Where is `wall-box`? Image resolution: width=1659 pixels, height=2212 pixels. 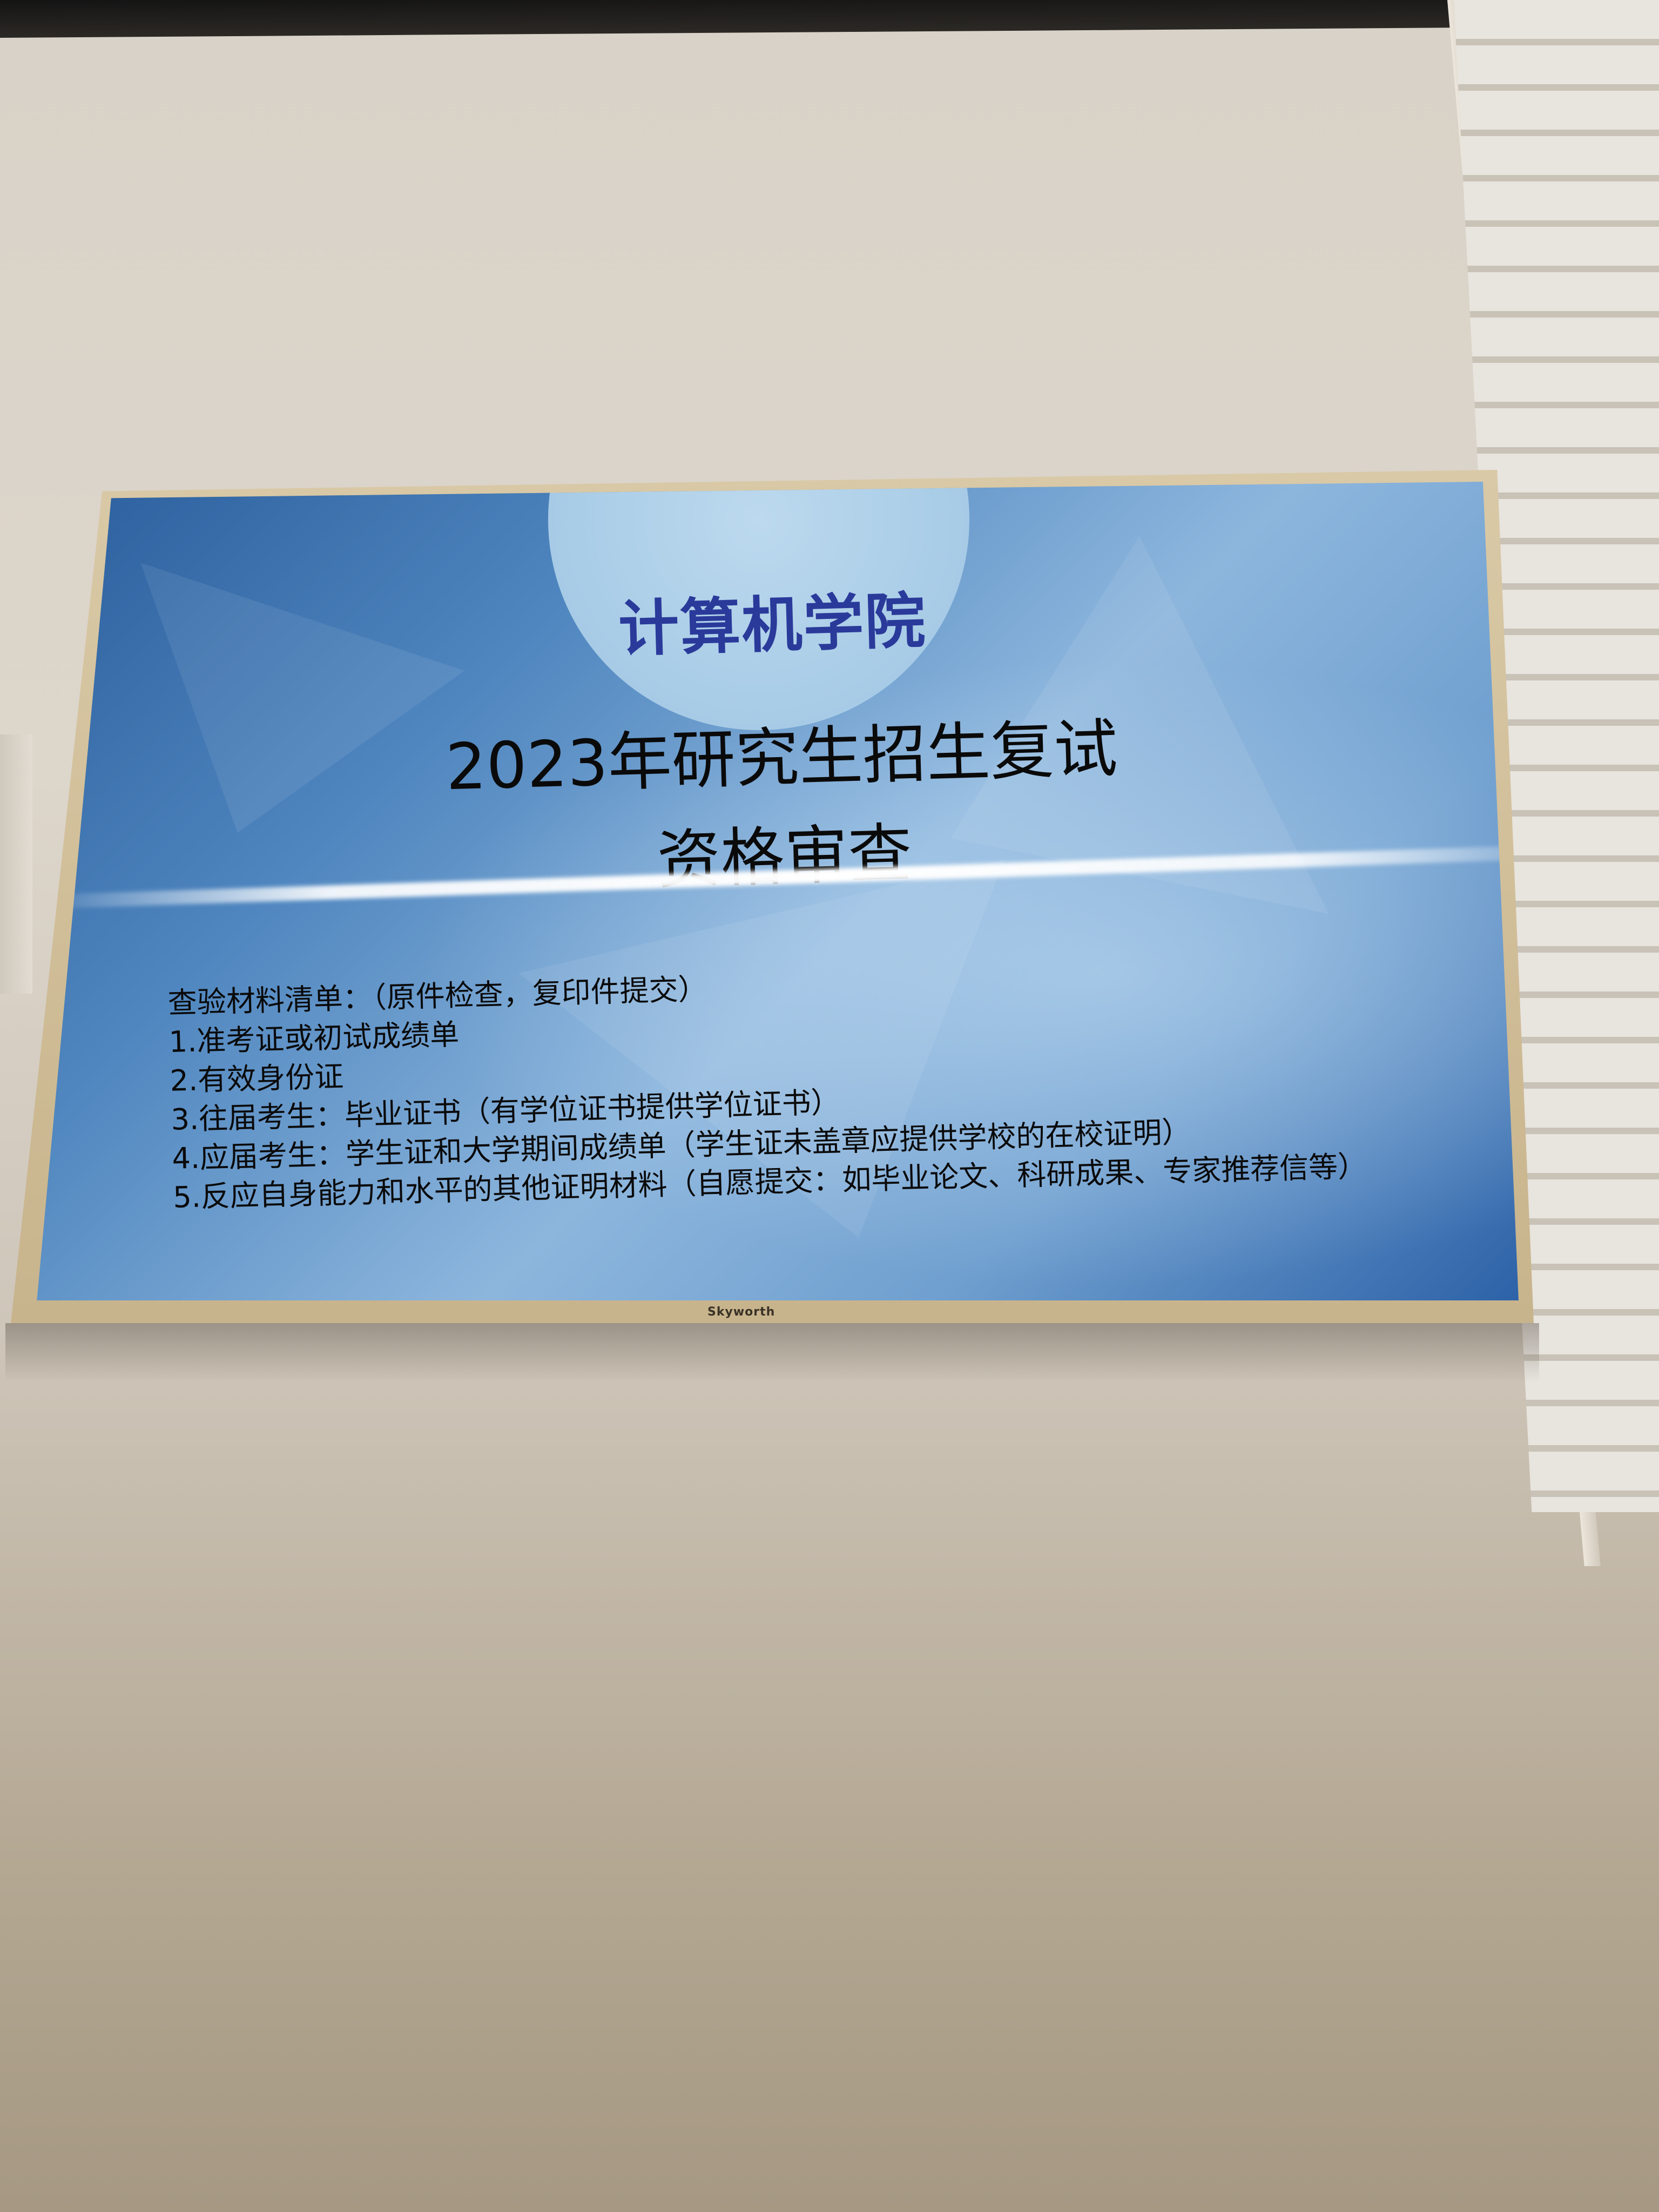
wall-box is located at coordinates (16, 864).